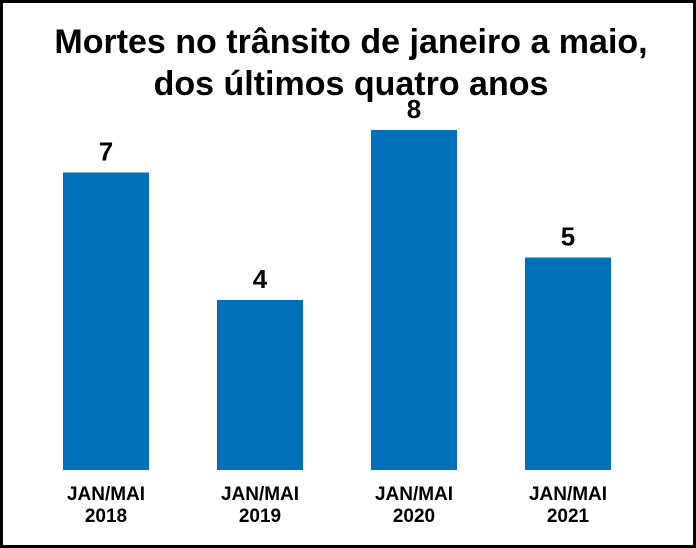 This screenshot has width=696, height=548. I want to click on chart-title-line-1: Mortes no trânsito de janeiro a maio,, so click(351, 42).